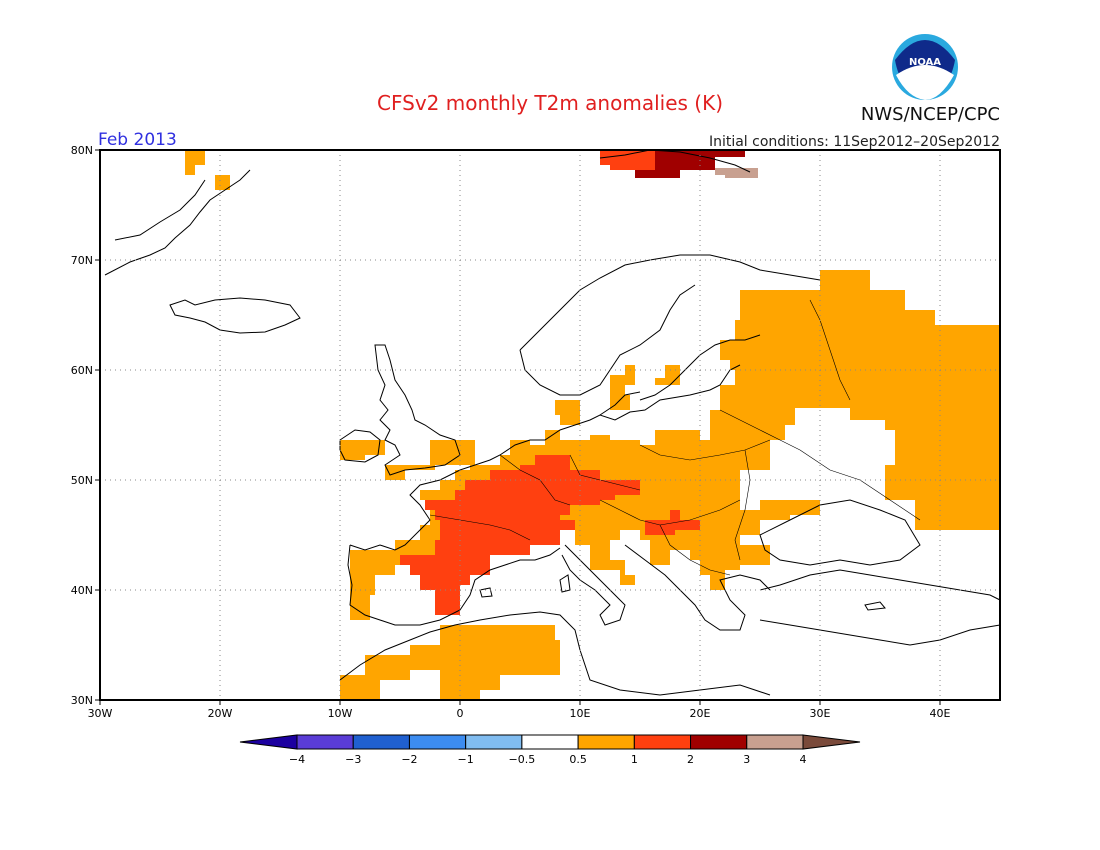 The image size is (1100, 850). Describe the element at coordinates (220, 713) in the screenshot. I see `lon-tick-label: 20W` at that location.